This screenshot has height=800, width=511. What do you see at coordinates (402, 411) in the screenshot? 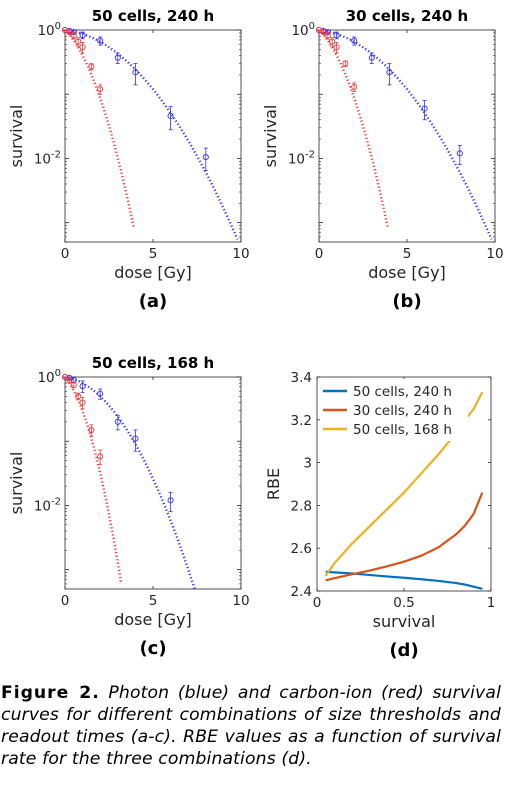
I see `legend-entry: 30 cells, 240 h` at bounding box center [402, 411].